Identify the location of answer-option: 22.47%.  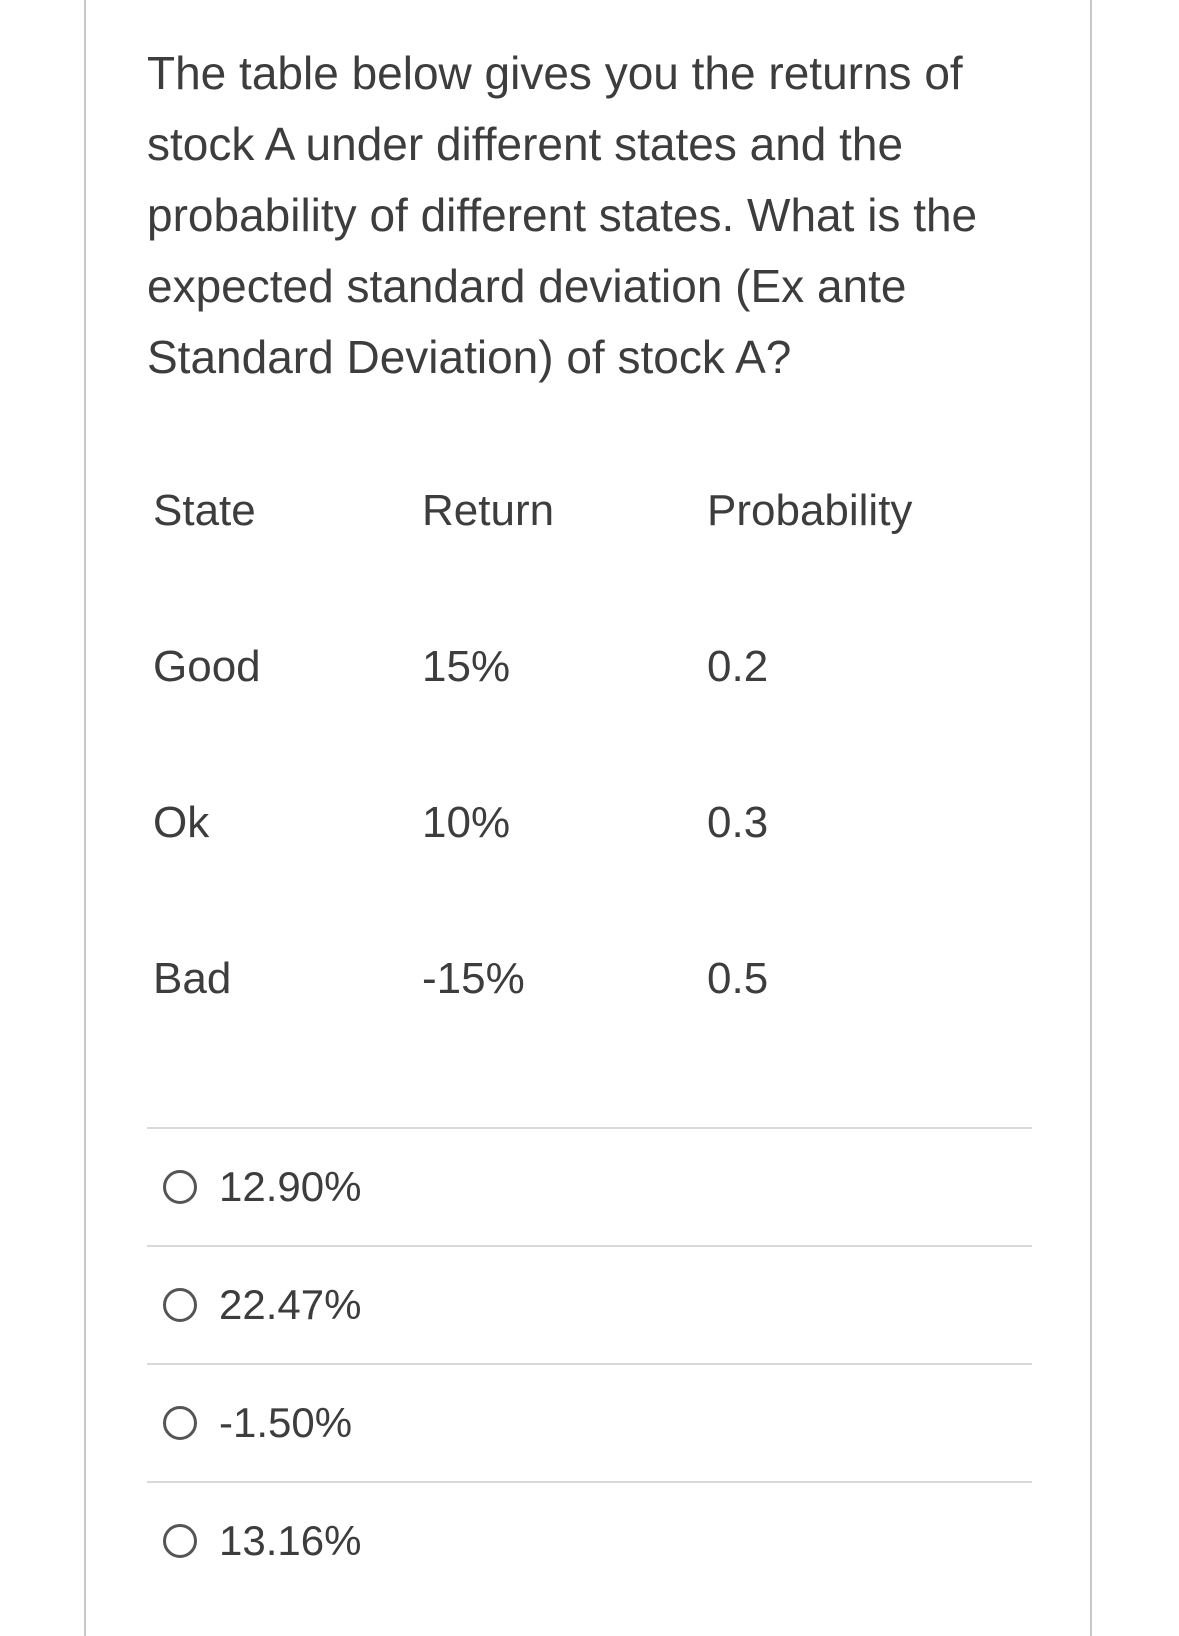
(589, 1304).